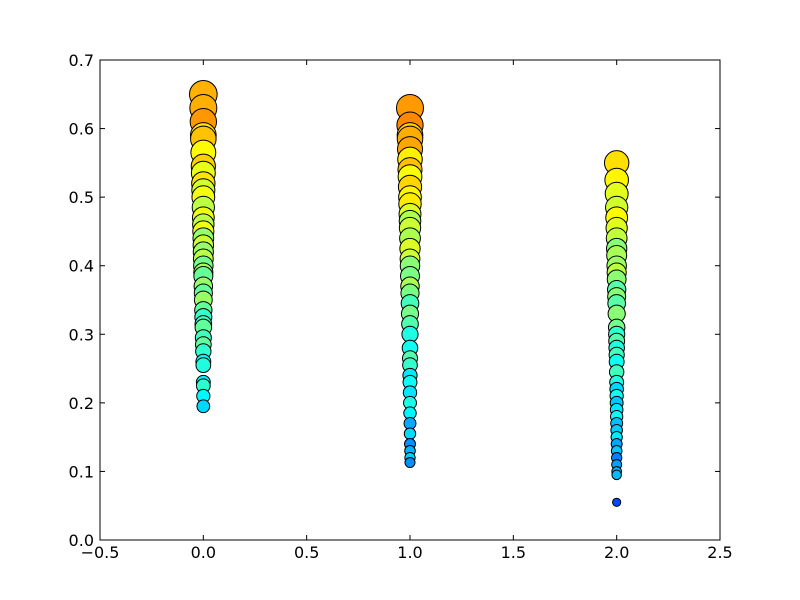 Image resolution: width=800 pixels, height=600 pixels. I want to click on x-tick-label: 0.5, so click(306, 552).